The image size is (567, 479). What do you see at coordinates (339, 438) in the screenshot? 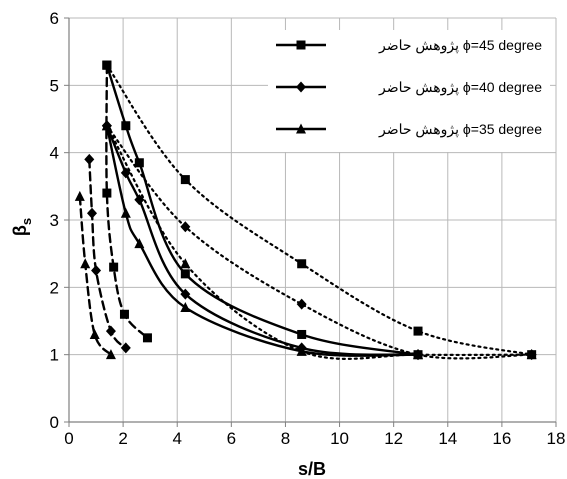
I see `x-tick-label: 10` at bounding box center [339, 438].